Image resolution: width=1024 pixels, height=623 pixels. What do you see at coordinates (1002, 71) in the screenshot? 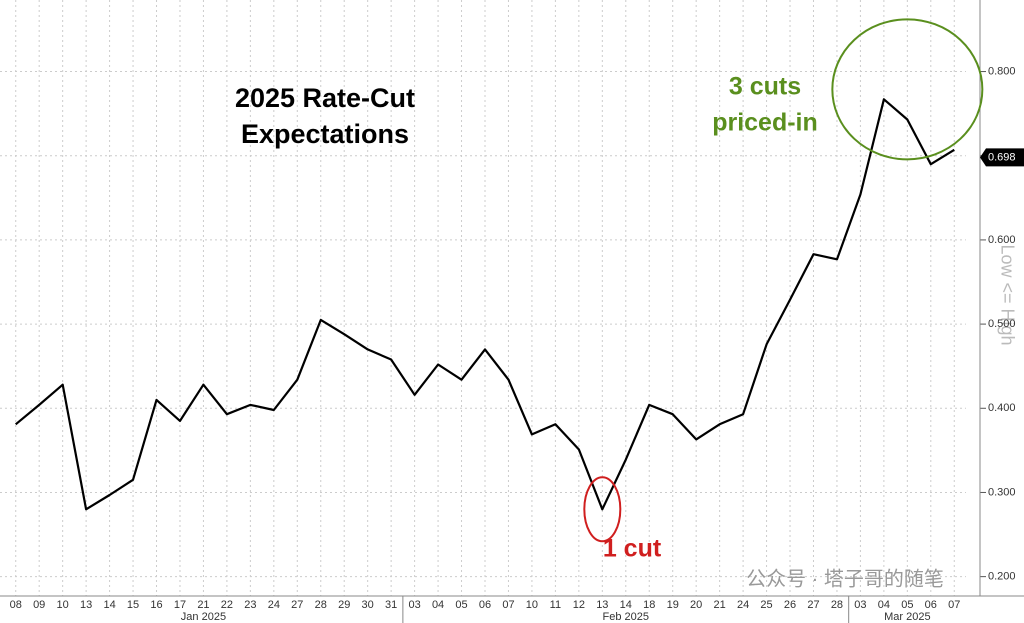
I see `y-tick-label: 0.800` at bounding box center [1002, 71].